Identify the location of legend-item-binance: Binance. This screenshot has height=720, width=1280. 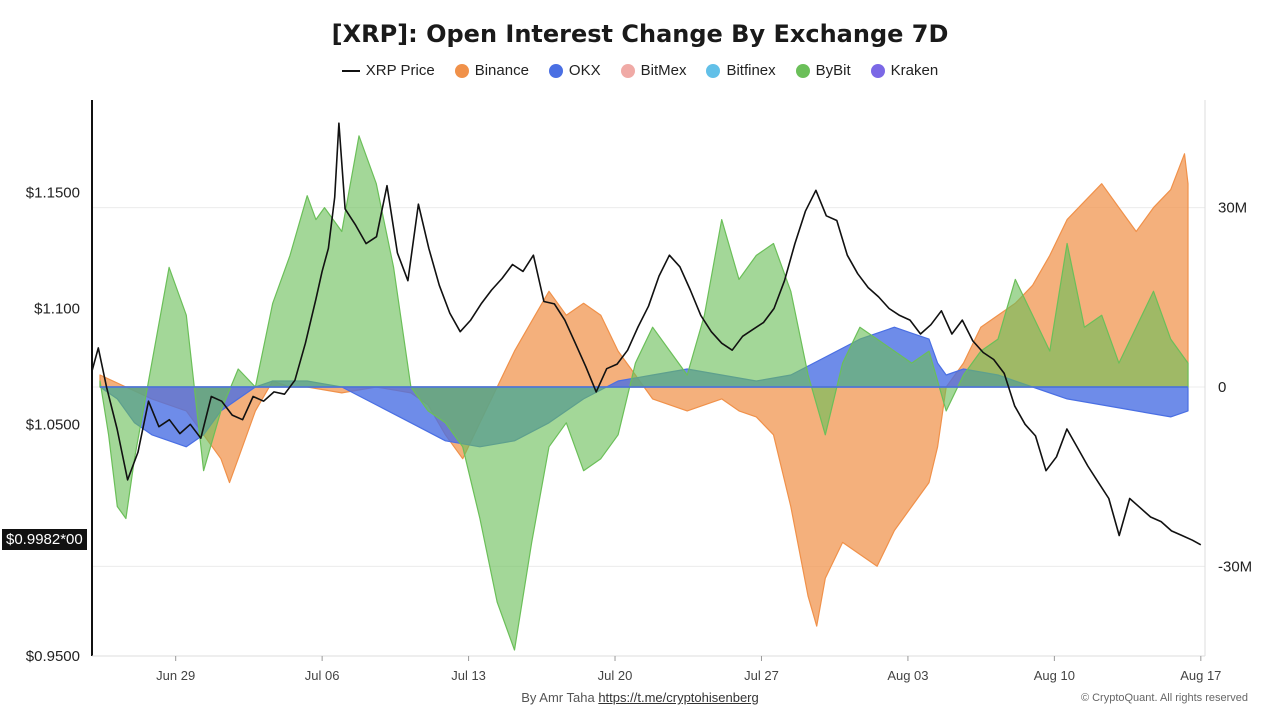
(491, 70).